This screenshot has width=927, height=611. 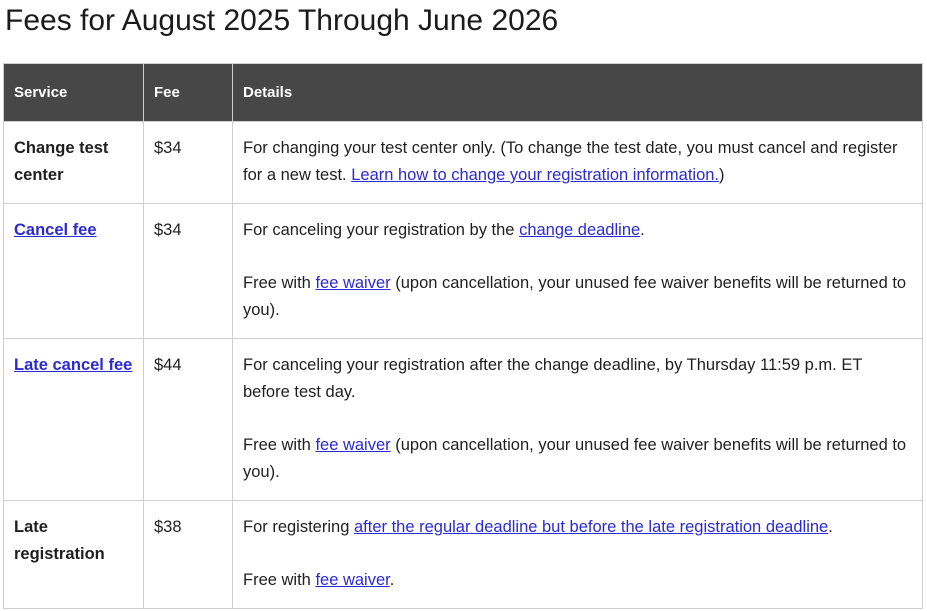 What do you see at coordinates (188, 92) in the screenshot?
I see `column-header-fee: Fee` at bounding box center [188, 92].